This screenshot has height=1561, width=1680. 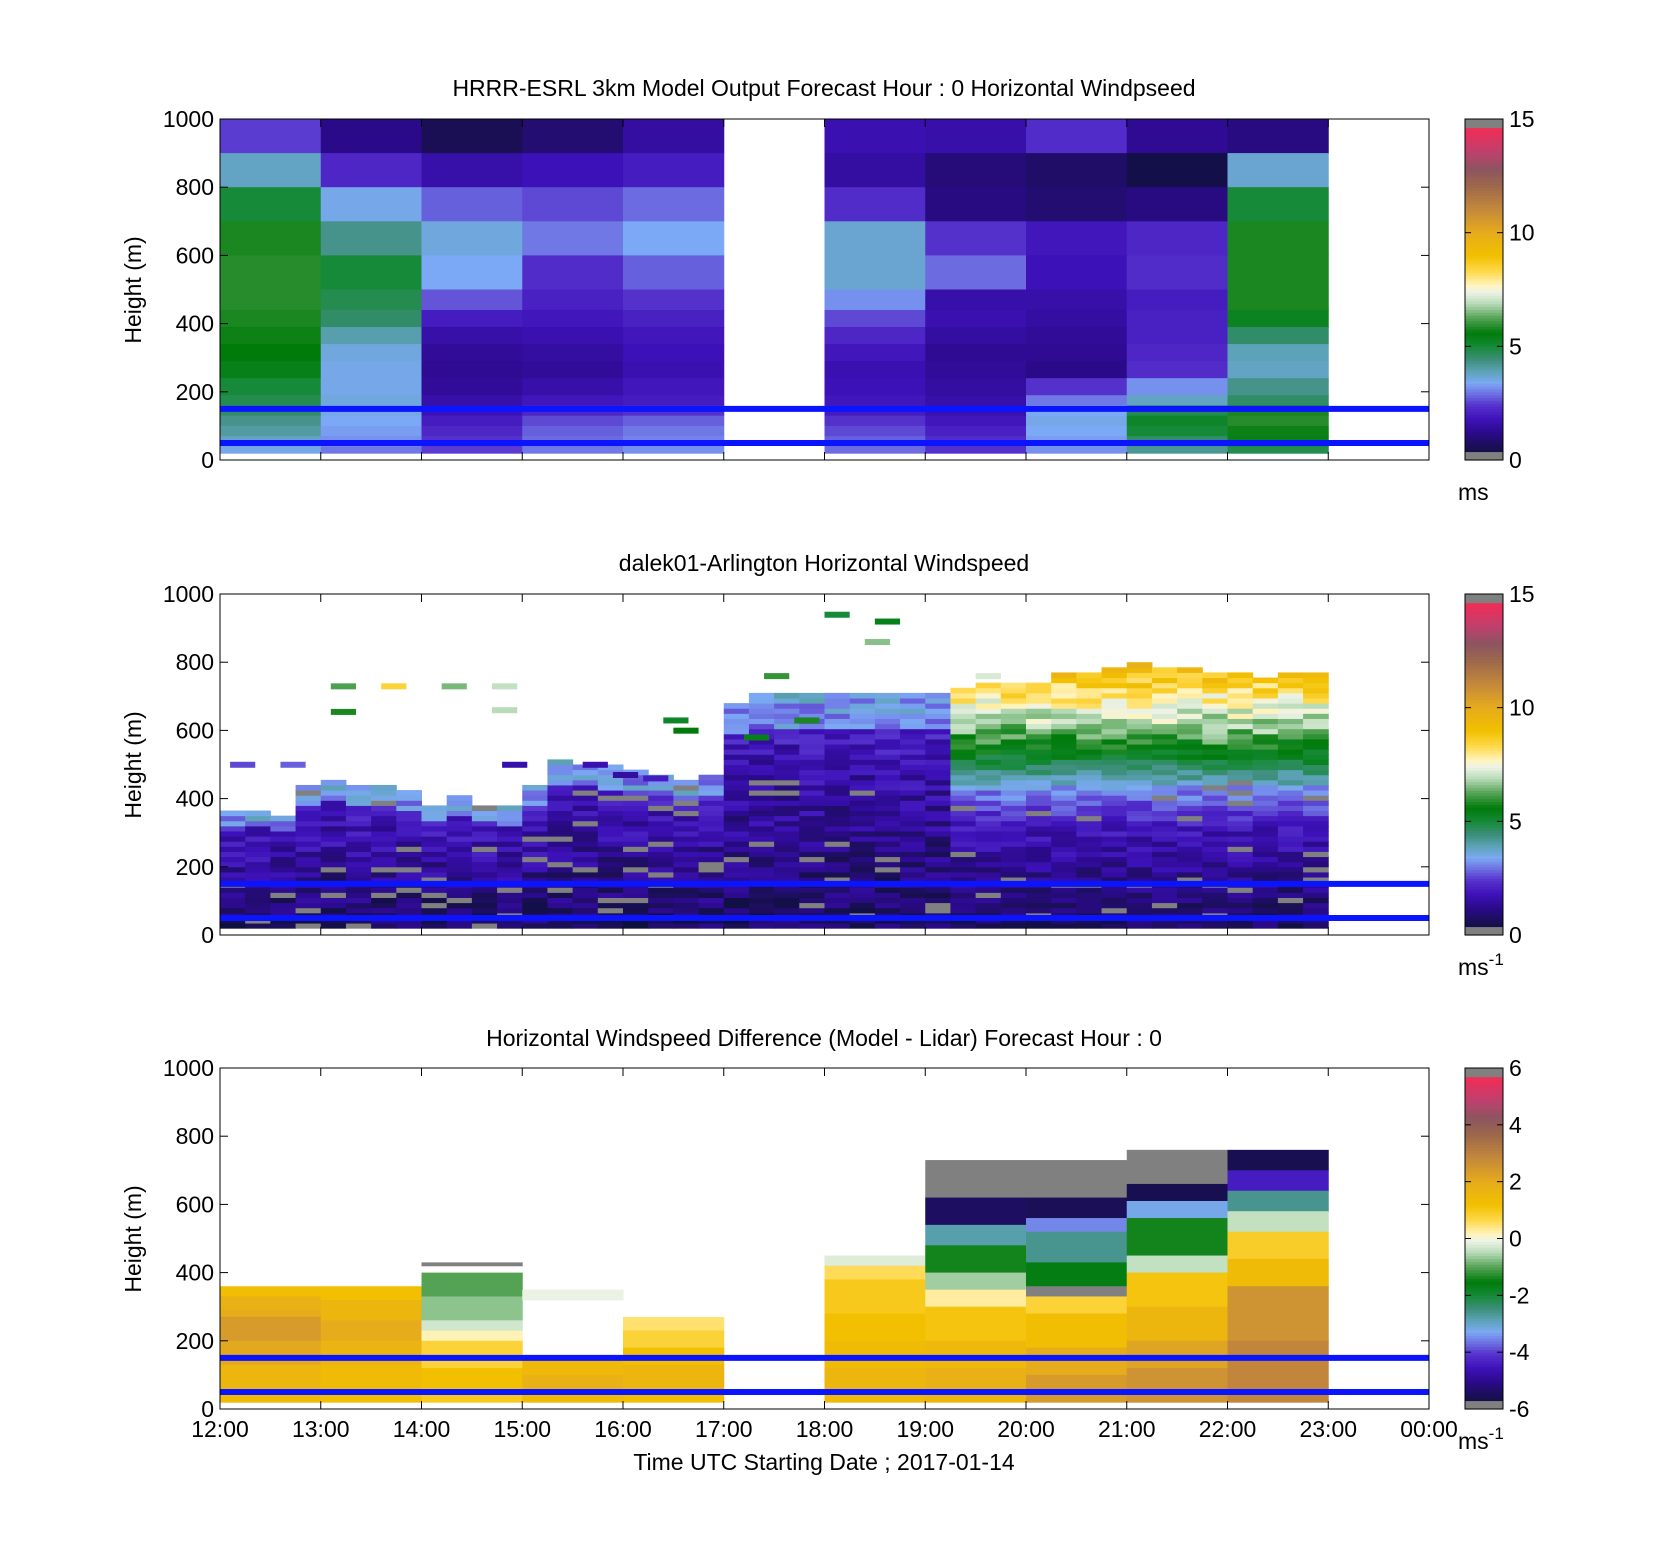 I want to click on difference-cell, so click(x=1278, y=1272).